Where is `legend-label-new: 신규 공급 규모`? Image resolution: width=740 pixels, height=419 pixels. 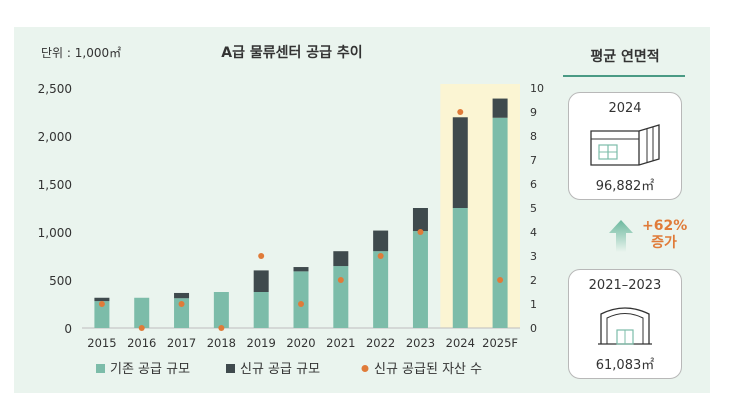 legend-label-new: 신규 공급 규모 is located at coordinates (280, 369).